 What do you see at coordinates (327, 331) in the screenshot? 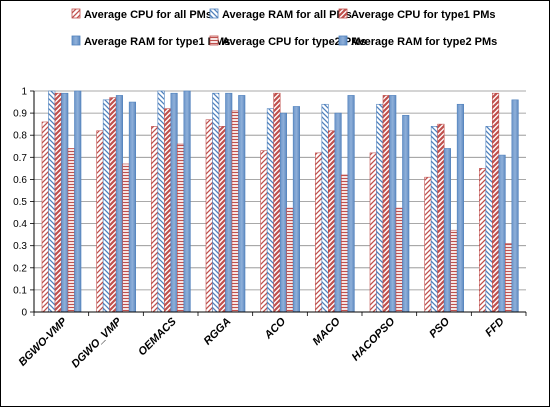
I see `category-label: MACO` at bounding box center [327, 331].